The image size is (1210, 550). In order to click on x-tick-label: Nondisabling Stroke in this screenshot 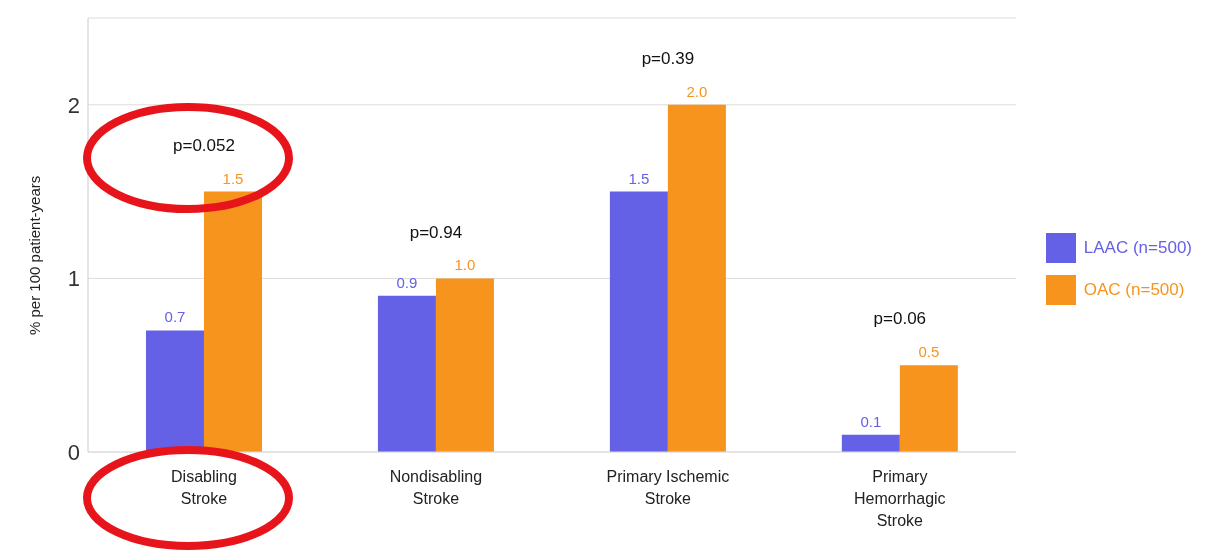, I will do `click(436, 487)`.